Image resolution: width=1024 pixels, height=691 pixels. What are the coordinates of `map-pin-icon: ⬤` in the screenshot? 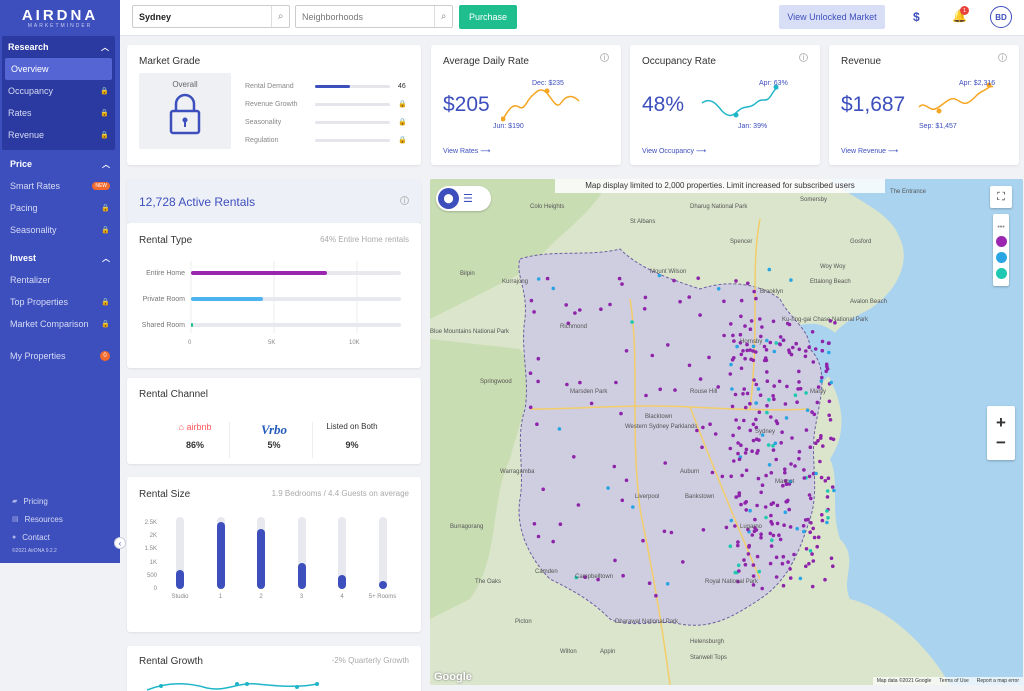 It's located at (448, 198).